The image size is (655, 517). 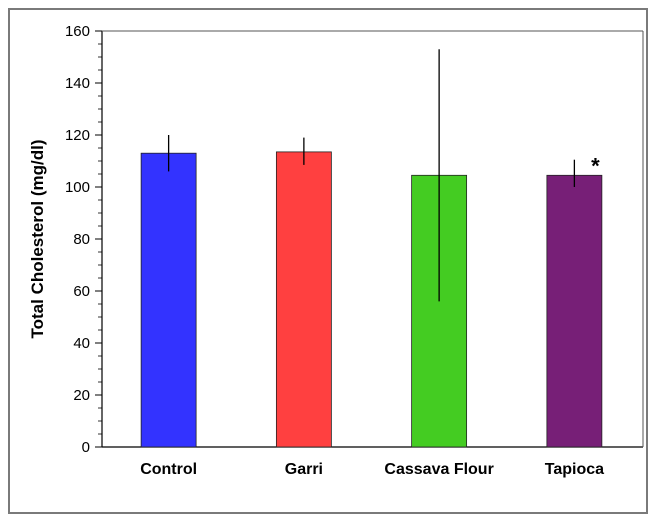 I want to click on y-tick-label: 60, so click(x=81, y=291).